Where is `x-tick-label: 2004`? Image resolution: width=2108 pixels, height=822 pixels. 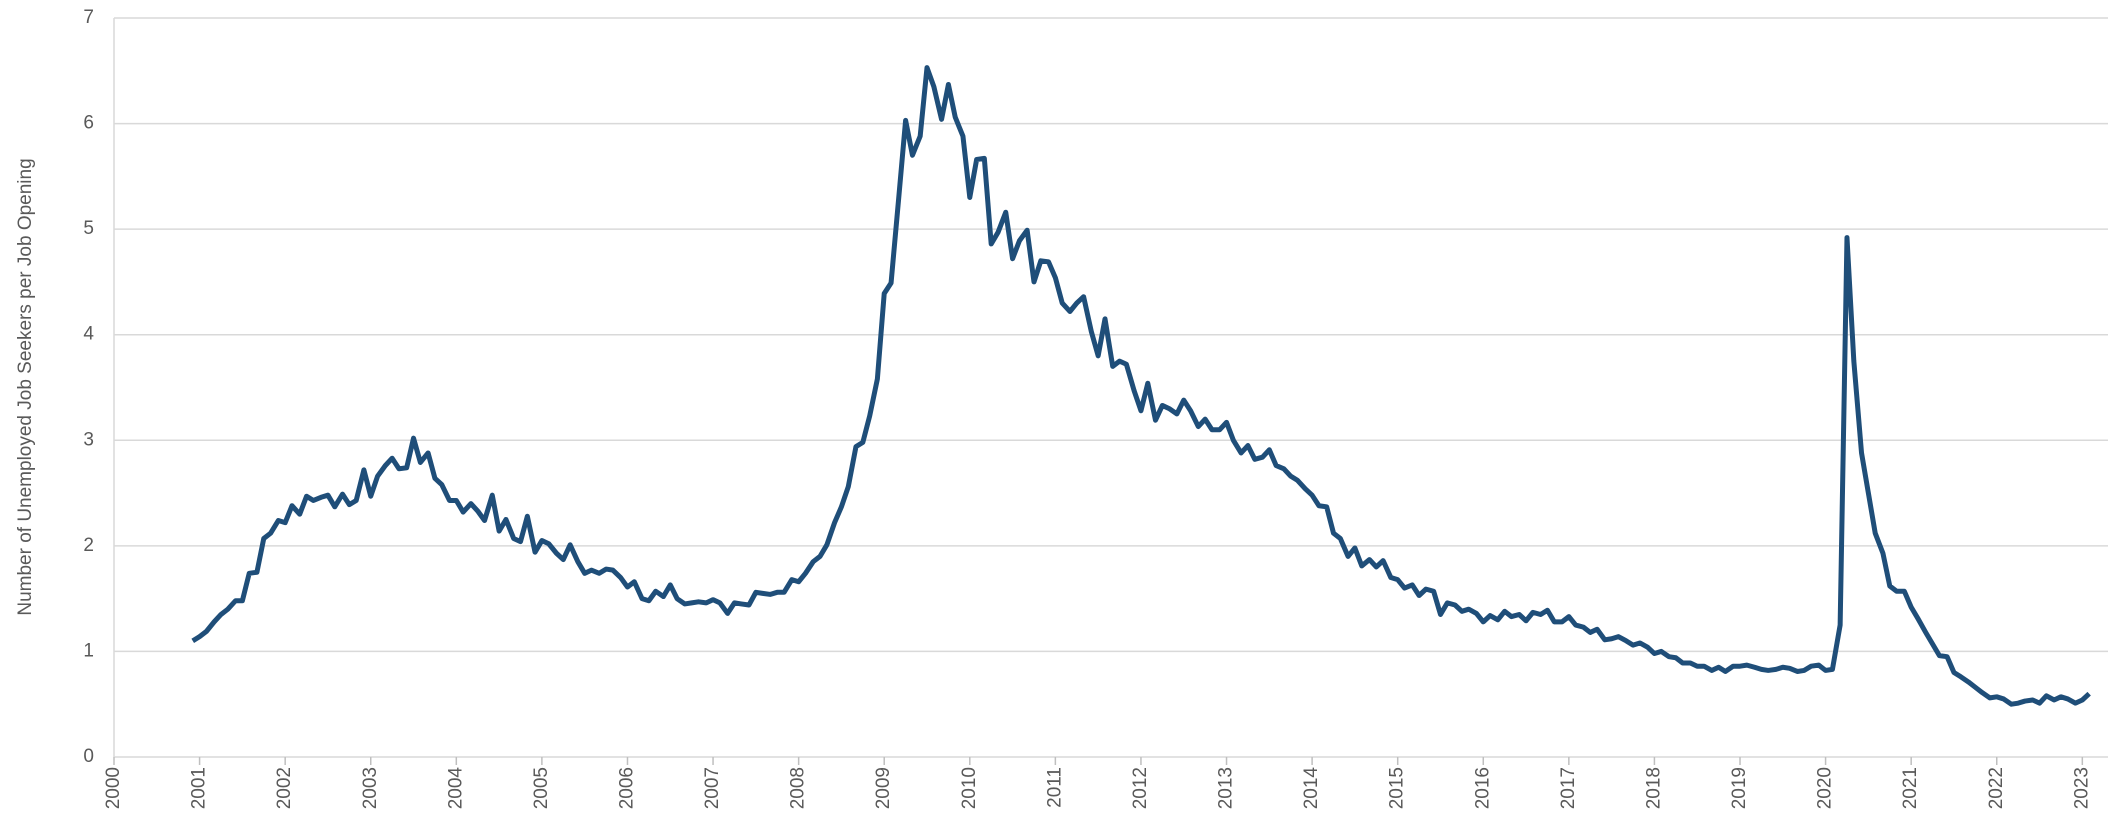
x-tick-label: 2004 is located at coordinates (455, 788).